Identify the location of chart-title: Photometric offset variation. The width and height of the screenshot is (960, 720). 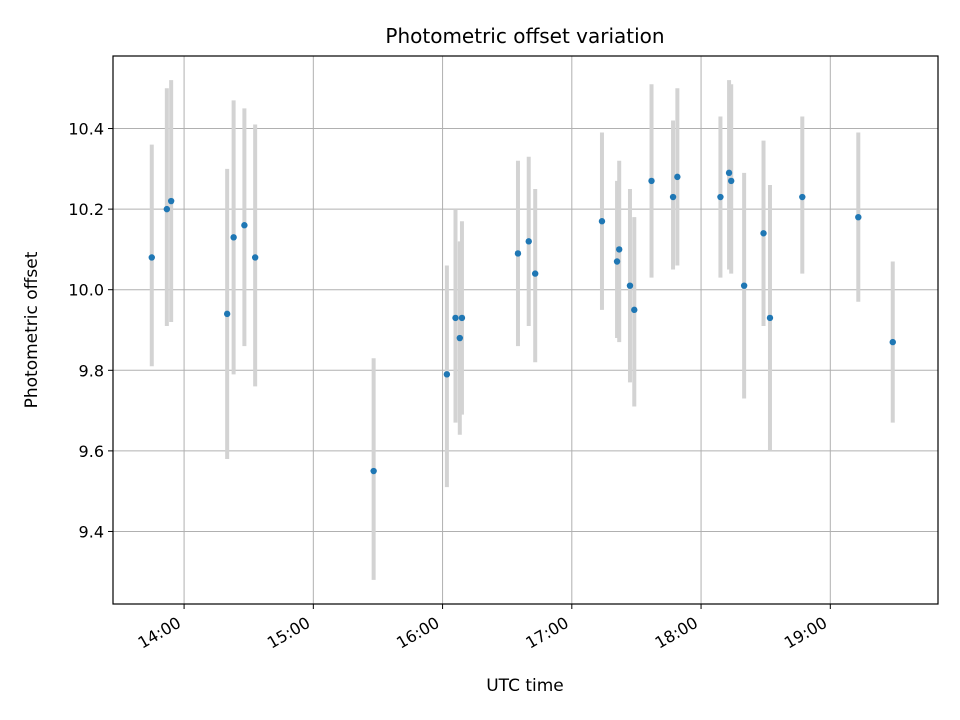
(524, 36).